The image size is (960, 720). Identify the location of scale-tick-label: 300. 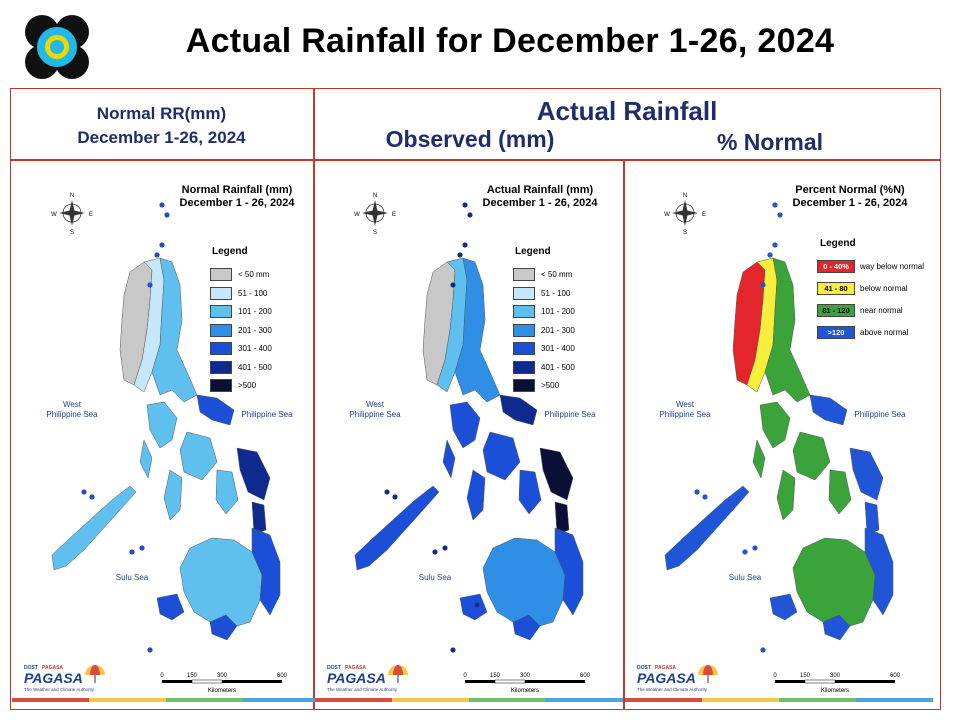
(835, 676).